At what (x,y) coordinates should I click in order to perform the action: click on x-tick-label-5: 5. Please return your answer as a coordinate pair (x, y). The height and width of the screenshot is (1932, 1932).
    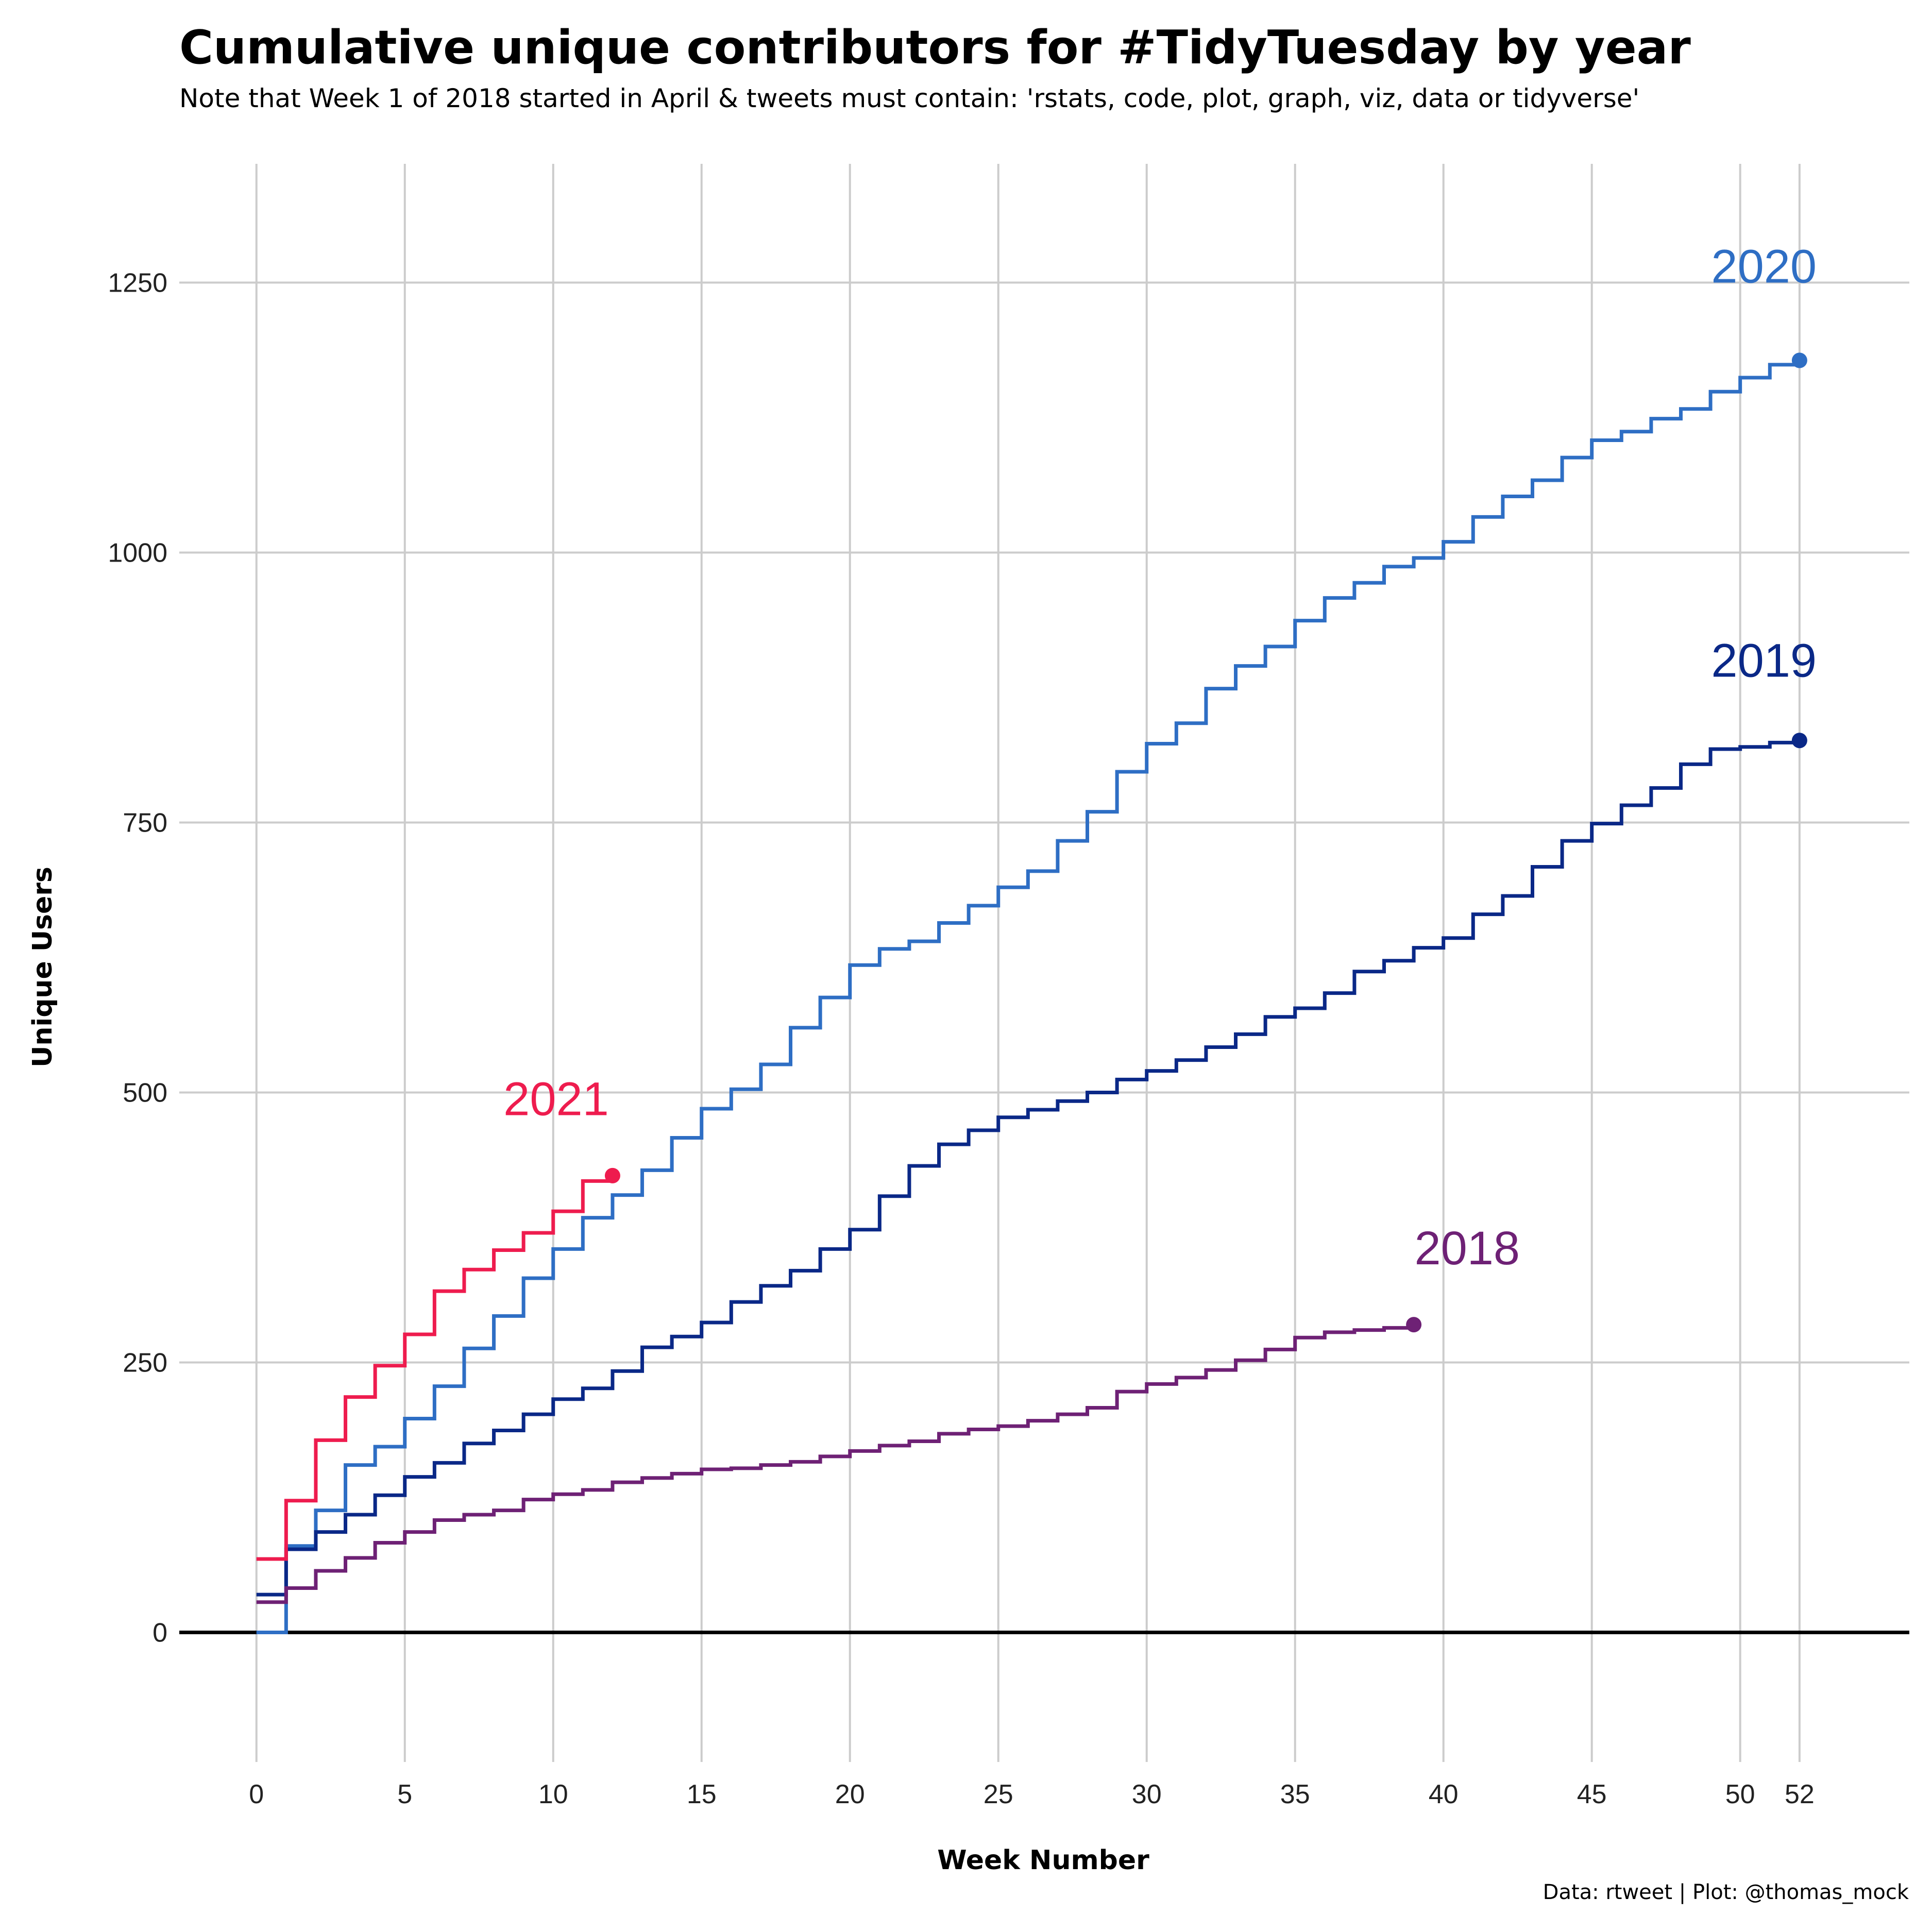
    Looking at the image, I should click on (404, 1794).